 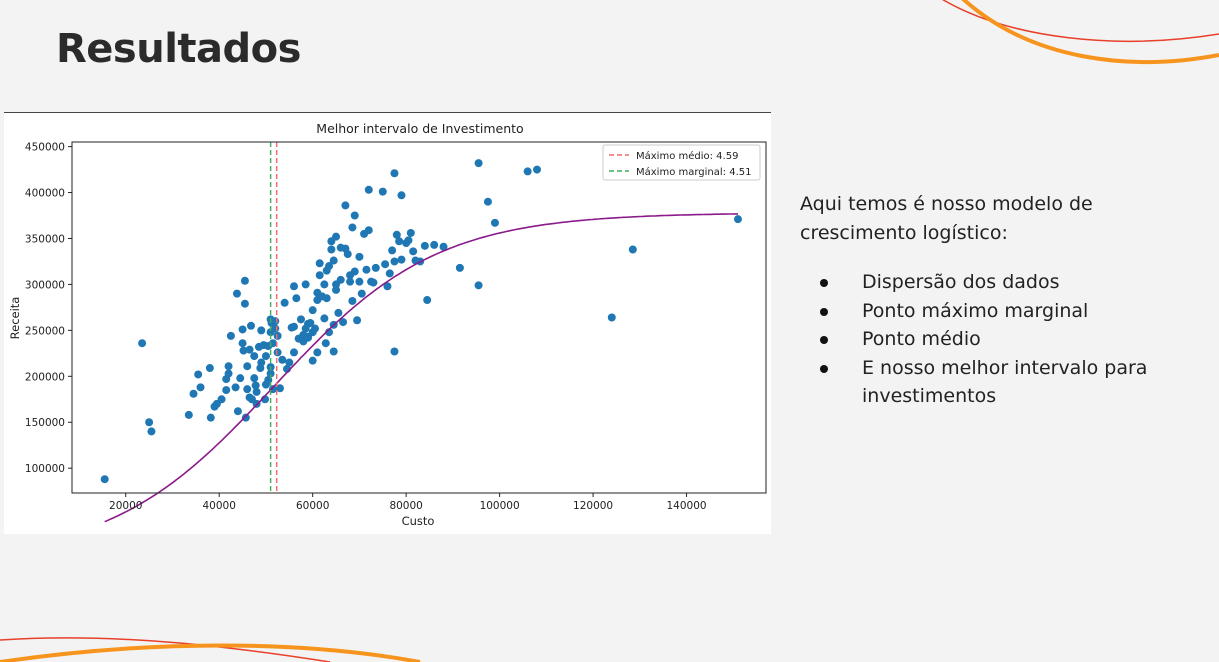 What do you see at coordinates (45, 331) in the screenshot?
I see `y-tick-label: 250000` at bounding box center [45, 331].